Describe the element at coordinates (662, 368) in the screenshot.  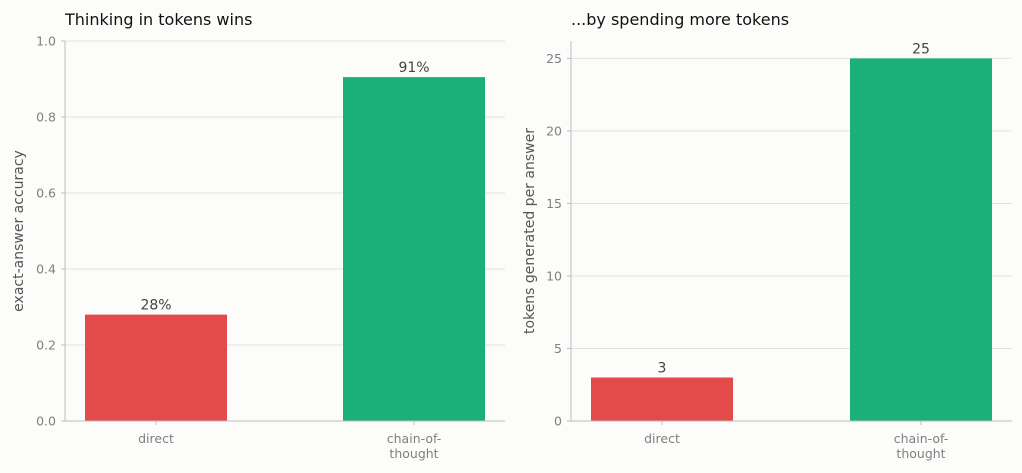
I see `bar-data-label: 3` at that location.